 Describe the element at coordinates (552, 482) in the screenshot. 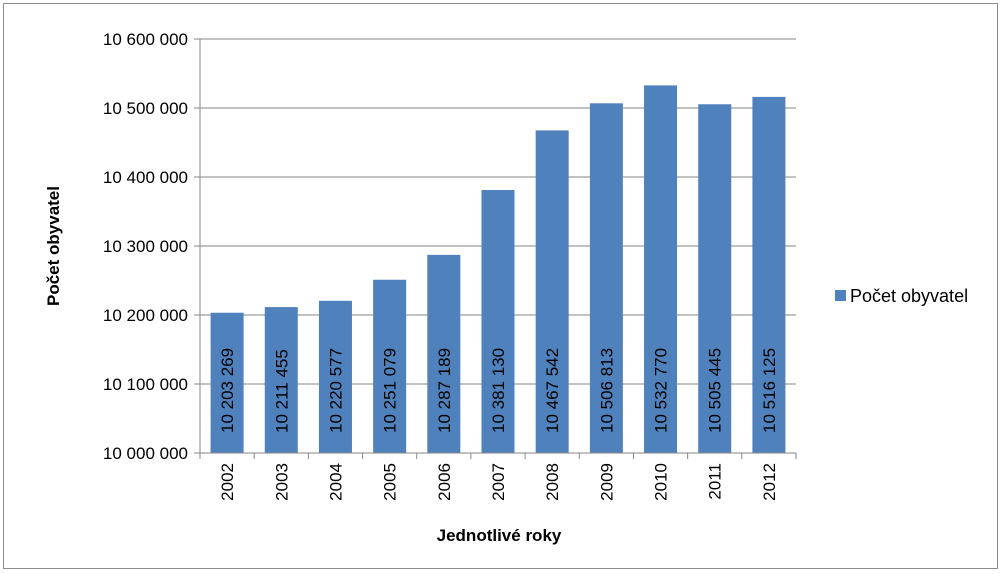

I see `x-tick-label-2008: 2008` at that location.